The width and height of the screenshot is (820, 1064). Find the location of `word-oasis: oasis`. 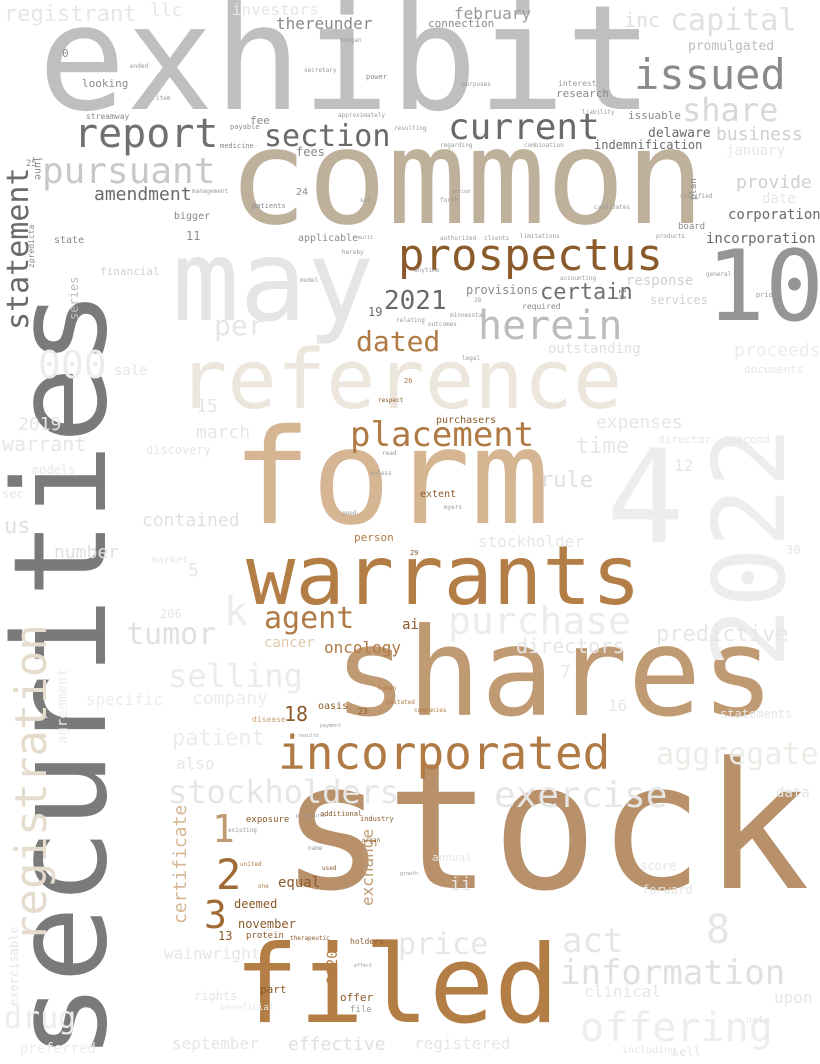

word-oasis: oasis is located at coordinates (333, 706).